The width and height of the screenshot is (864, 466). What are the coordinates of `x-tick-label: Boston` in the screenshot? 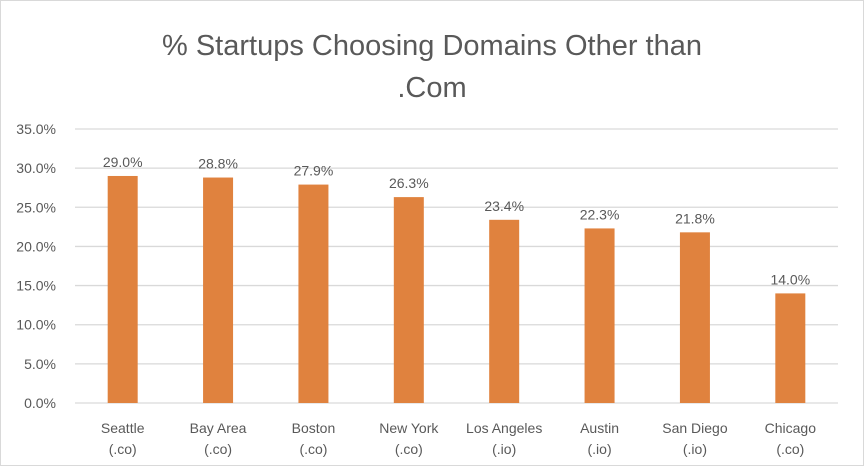 It's located at (314, 428).